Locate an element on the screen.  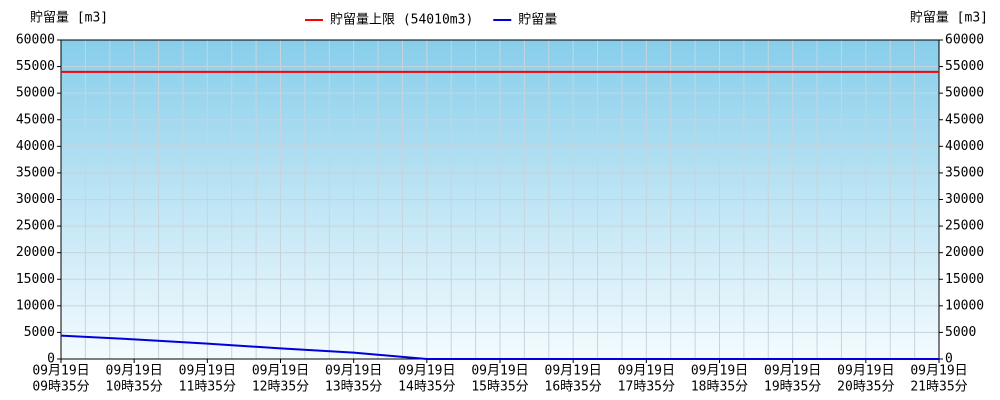
x-tick-label: 18時35分 is located at coordinates (719, 387).